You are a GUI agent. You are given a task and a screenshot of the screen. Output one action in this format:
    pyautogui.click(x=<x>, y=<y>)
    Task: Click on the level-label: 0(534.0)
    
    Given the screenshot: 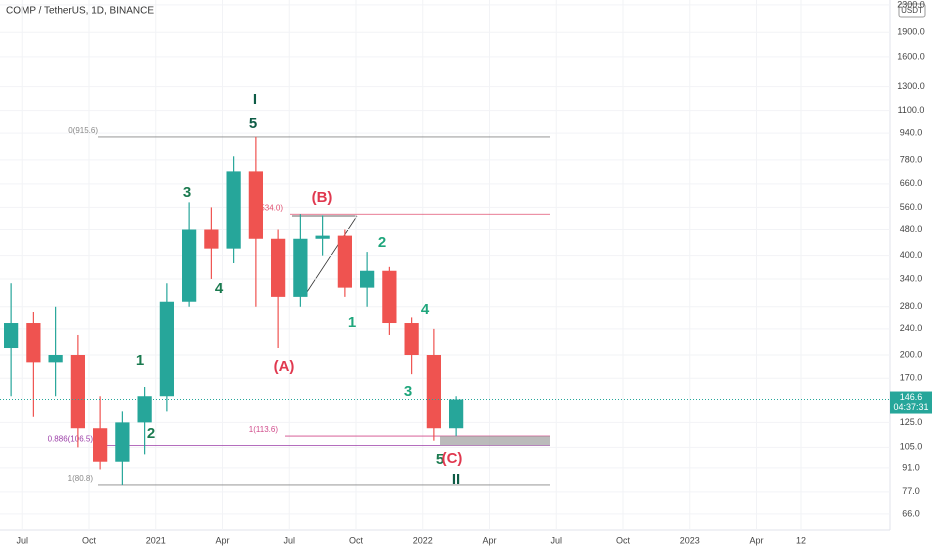 What is the action you would take?
    pyautogui.click(x=268, y=207)
    